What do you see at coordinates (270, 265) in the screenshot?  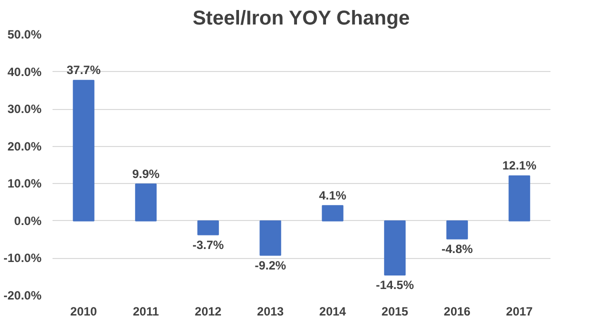 I see `data-label: -9.2%` at bounding box center [270, 265].